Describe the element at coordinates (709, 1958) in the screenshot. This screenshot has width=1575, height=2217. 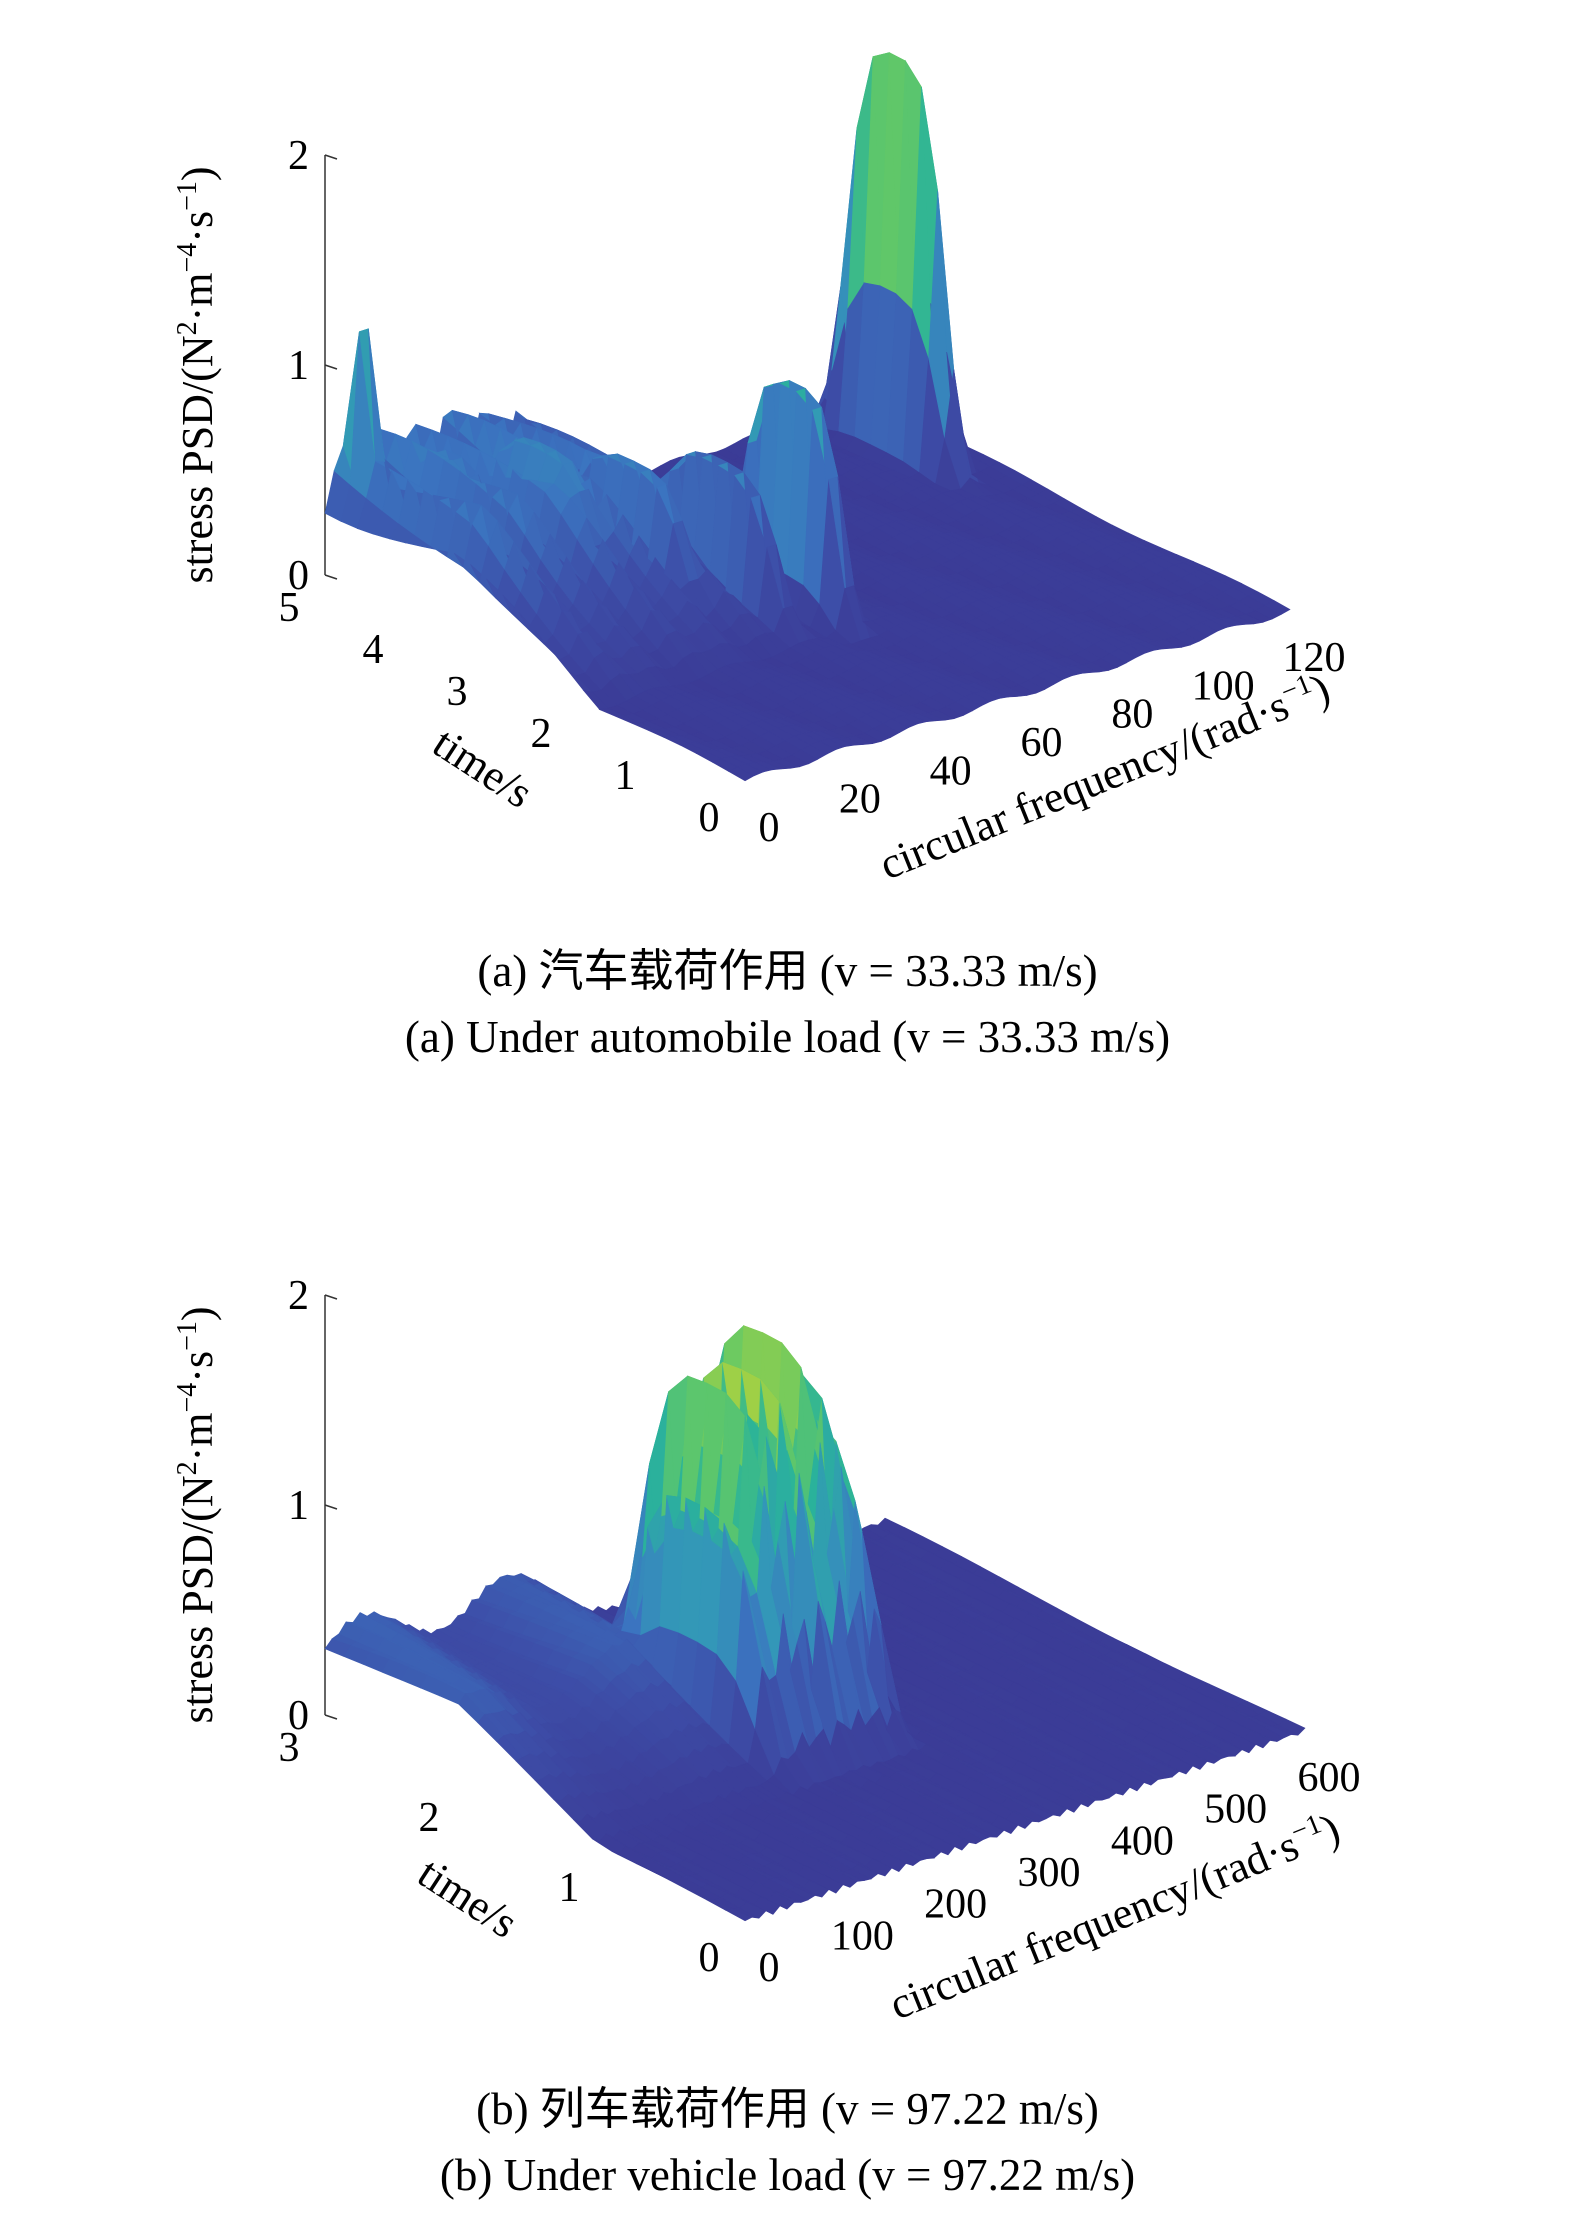
I see `chart1-y-tick-label: 0` at that location.